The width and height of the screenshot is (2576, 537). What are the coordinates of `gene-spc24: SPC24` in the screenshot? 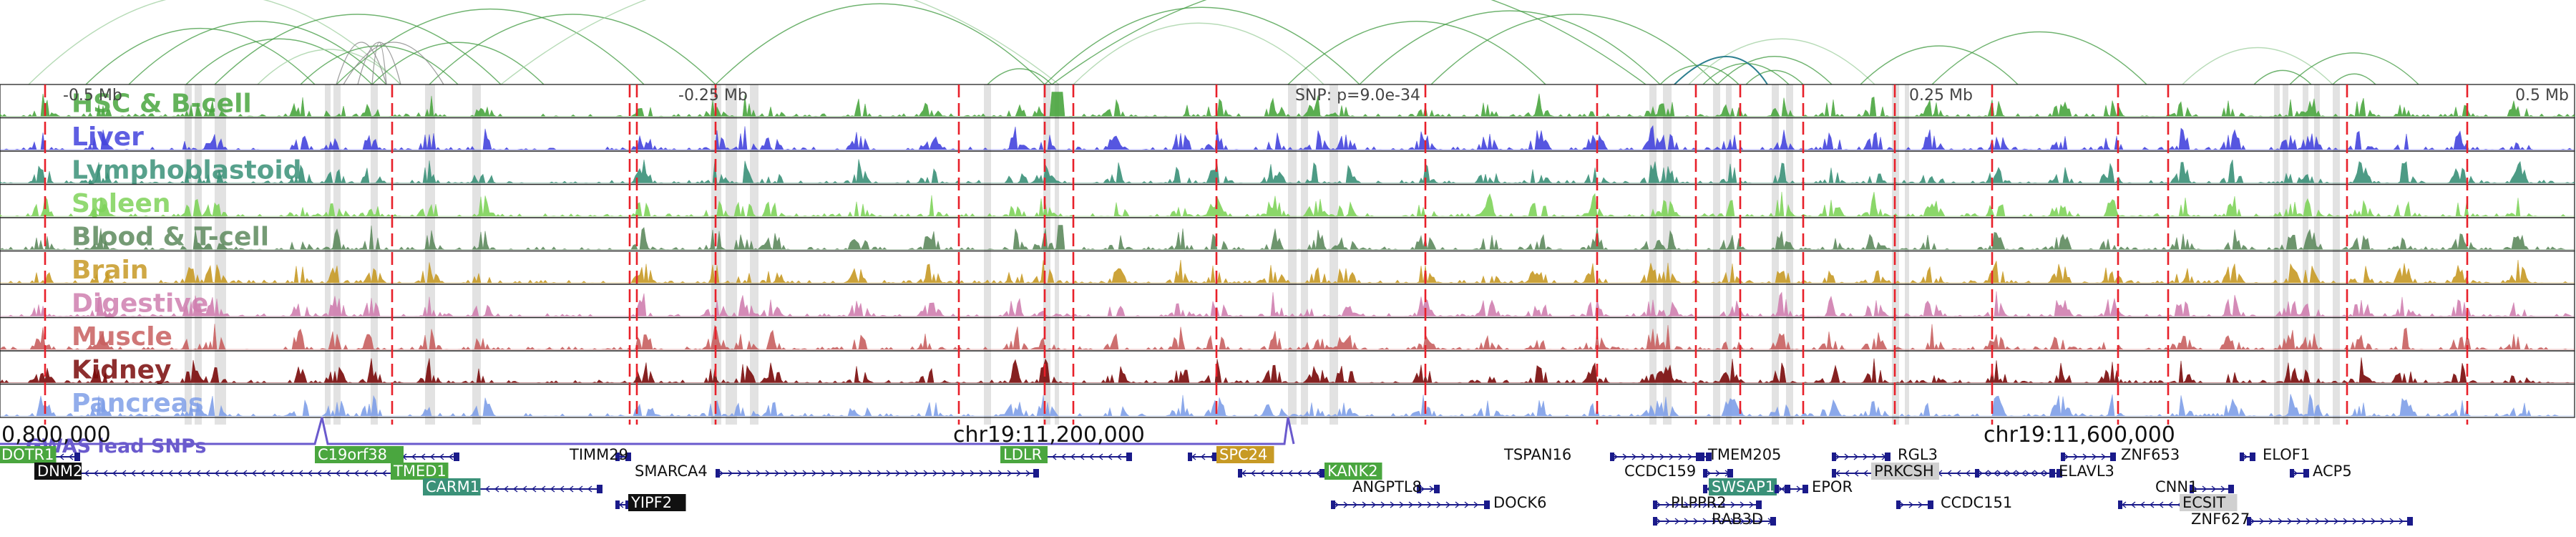 It's located at (1231, 454).